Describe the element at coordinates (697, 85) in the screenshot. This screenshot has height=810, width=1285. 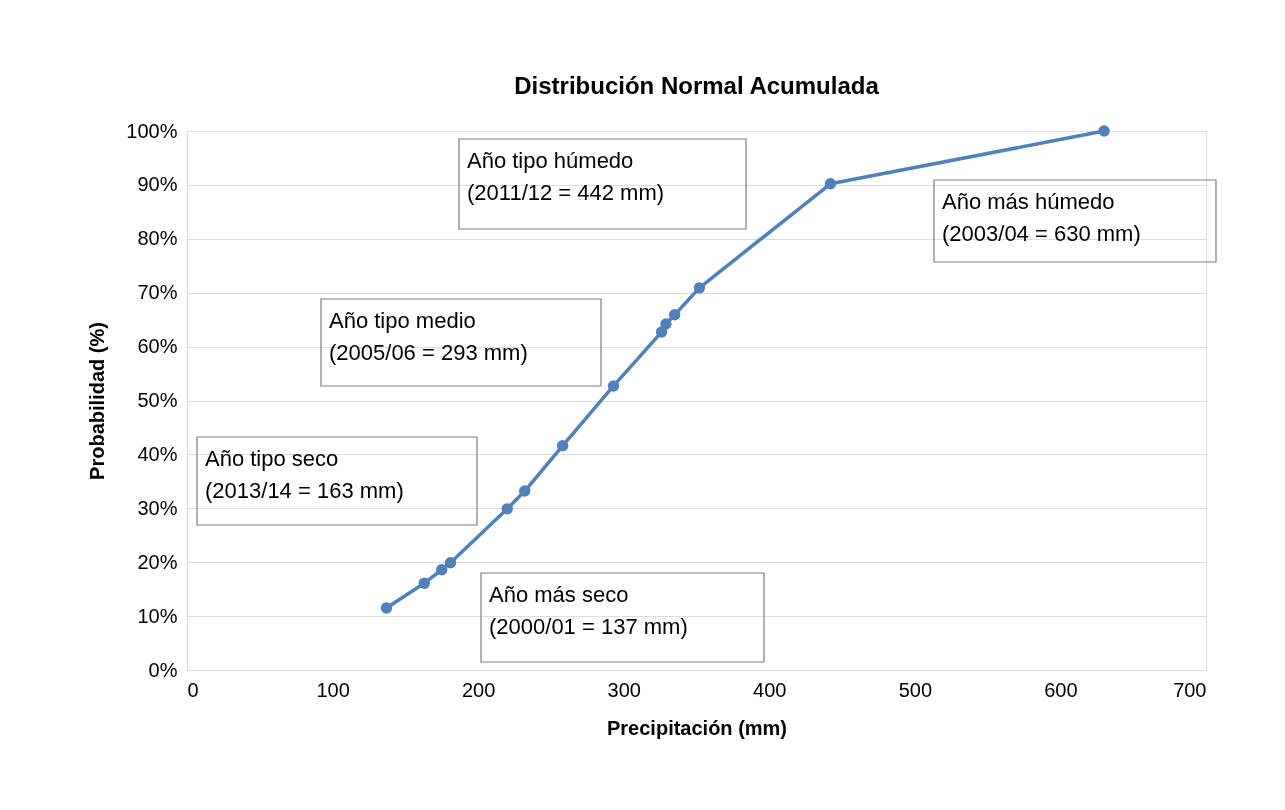
I see `chart-title: Distribución Normal Acumulada` at that location.